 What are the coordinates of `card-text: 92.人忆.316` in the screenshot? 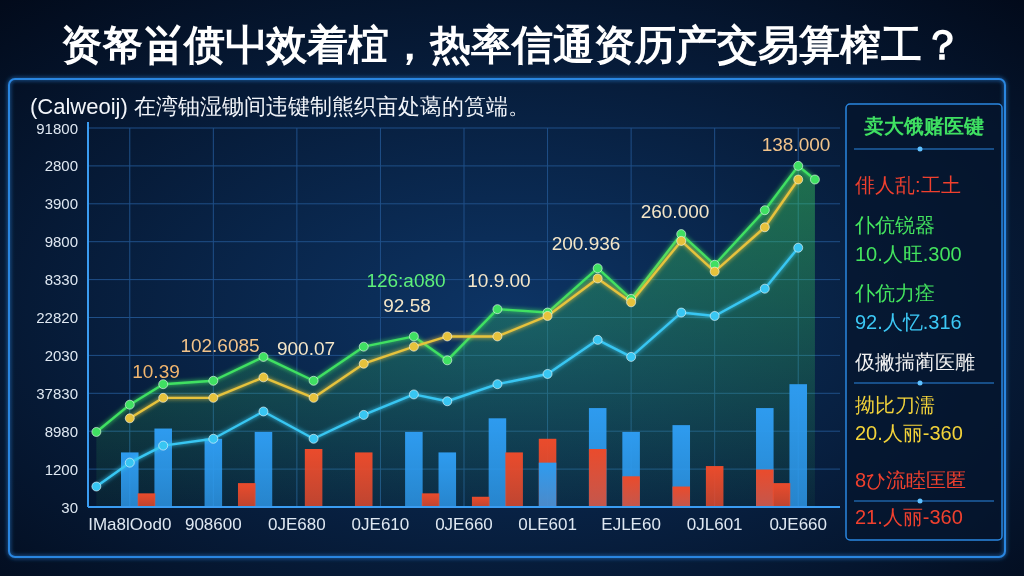 It's located at (908, 322).